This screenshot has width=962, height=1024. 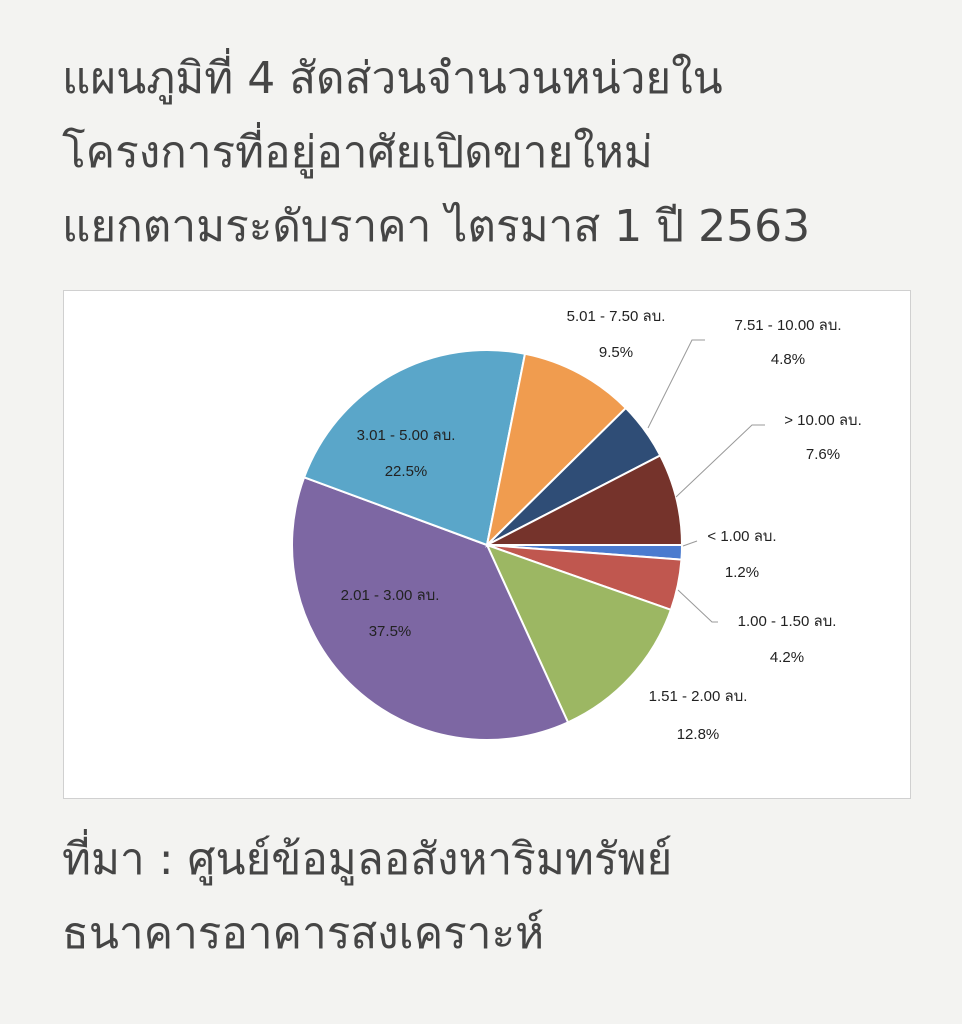 What do you see at coordinates (367, 859) in the screenshot?
I see `source-line: ที่มา : ศูนย์ข้อมูลอสังหาริมทรัพย์` at bounding box center [367, 859].